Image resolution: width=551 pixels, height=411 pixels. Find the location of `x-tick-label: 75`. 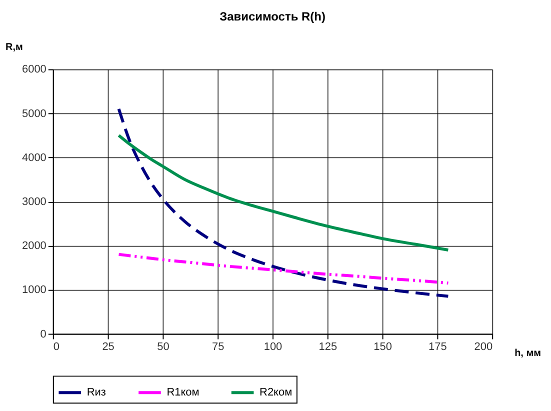

x-tick-label: 75 is located at coordinates (218, 347).